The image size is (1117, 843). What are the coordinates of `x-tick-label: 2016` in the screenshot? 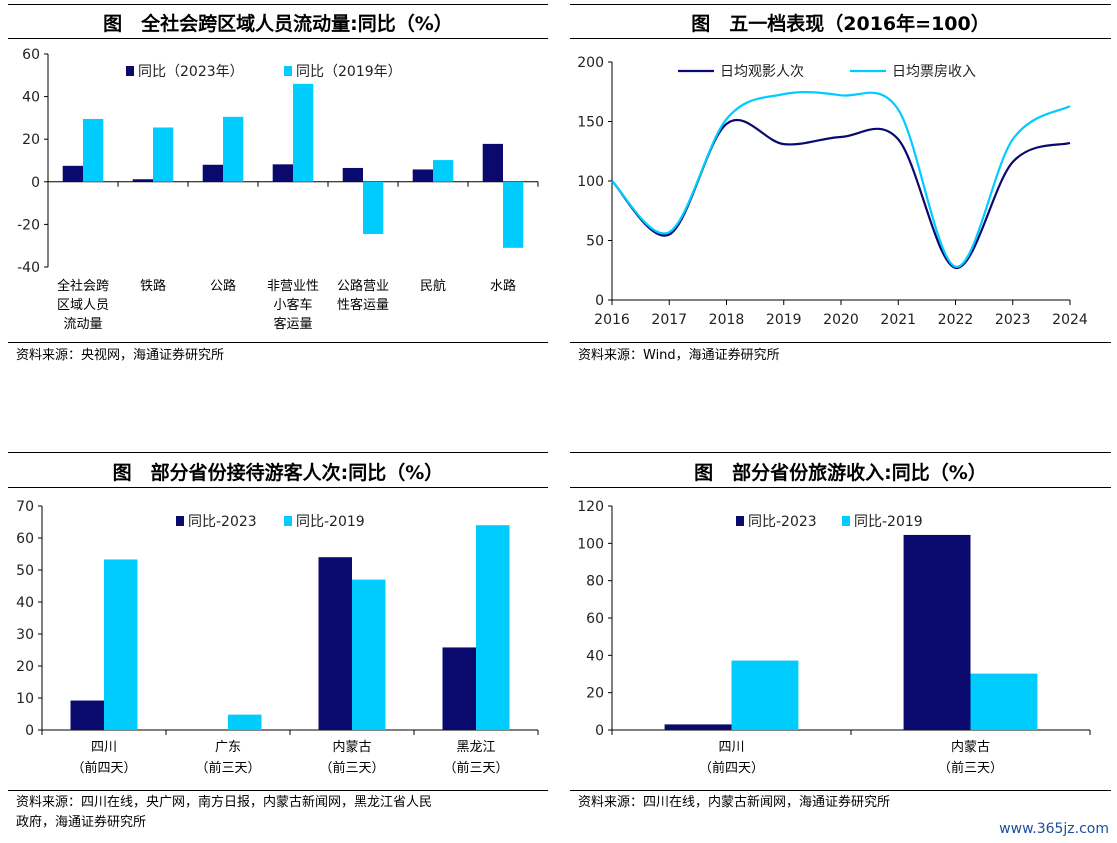 It's located at (612, 320).